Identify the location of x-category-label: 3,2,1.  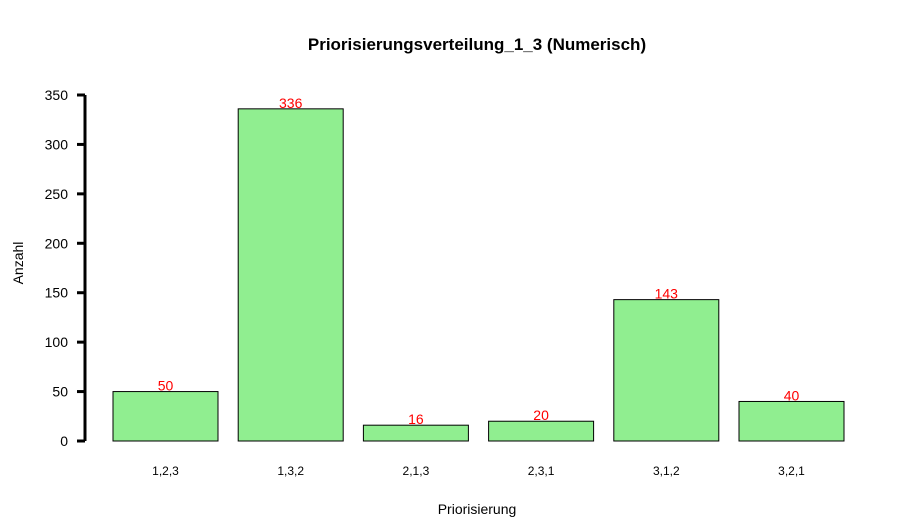
(791, 471).